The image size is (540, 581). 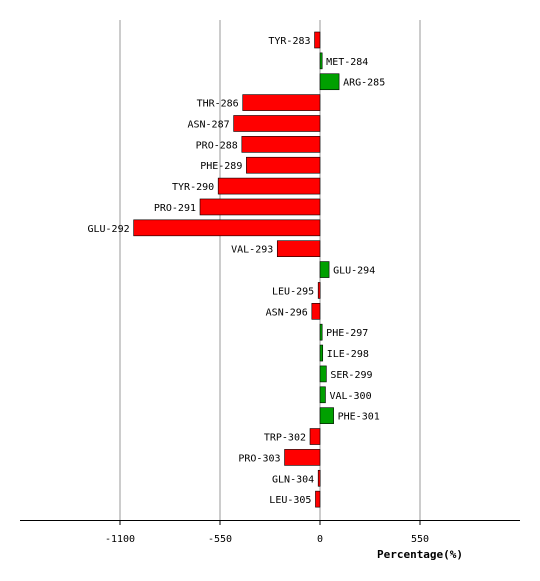 What do you see at coordinates (320, 539) in the screenshot?
I see `x-tick-label: 0` at bounding box center [320, 539].